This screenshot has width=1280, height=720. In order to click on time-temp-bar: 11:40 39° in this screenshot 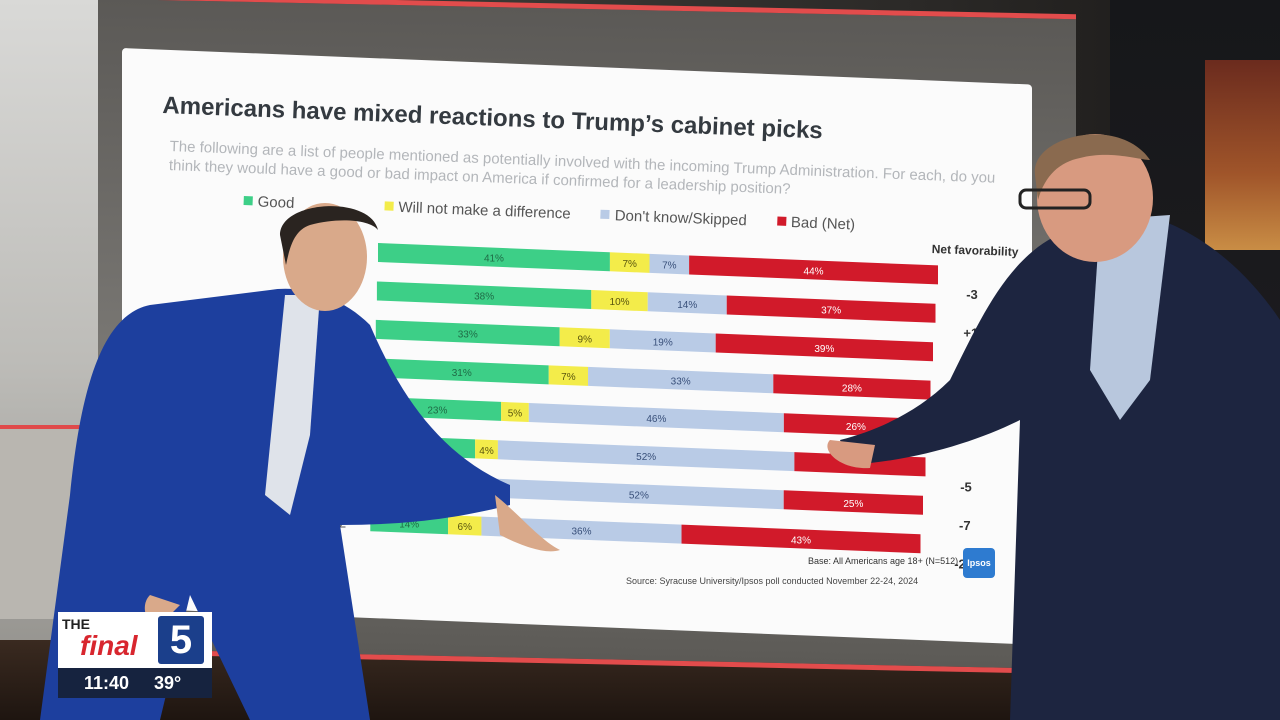, I will do `click(135, 683)`.